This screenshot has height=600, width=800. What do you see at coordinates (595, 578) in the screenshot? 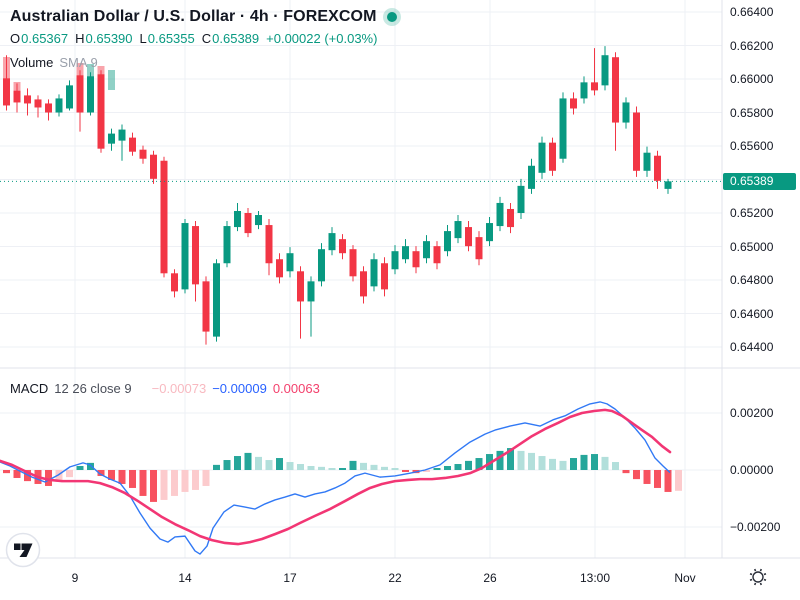
I see `time-axis-label: 13:00` at bounding box center [595, 578].